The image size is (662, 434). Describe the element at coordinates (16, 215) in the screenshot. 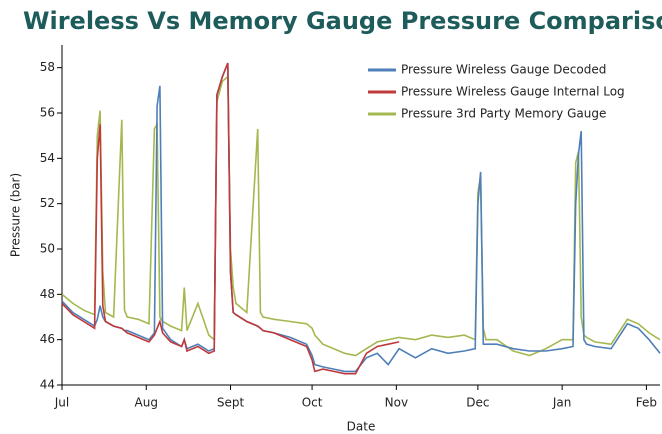

I see `y-axis-label: Pressure (bar)` at that location.